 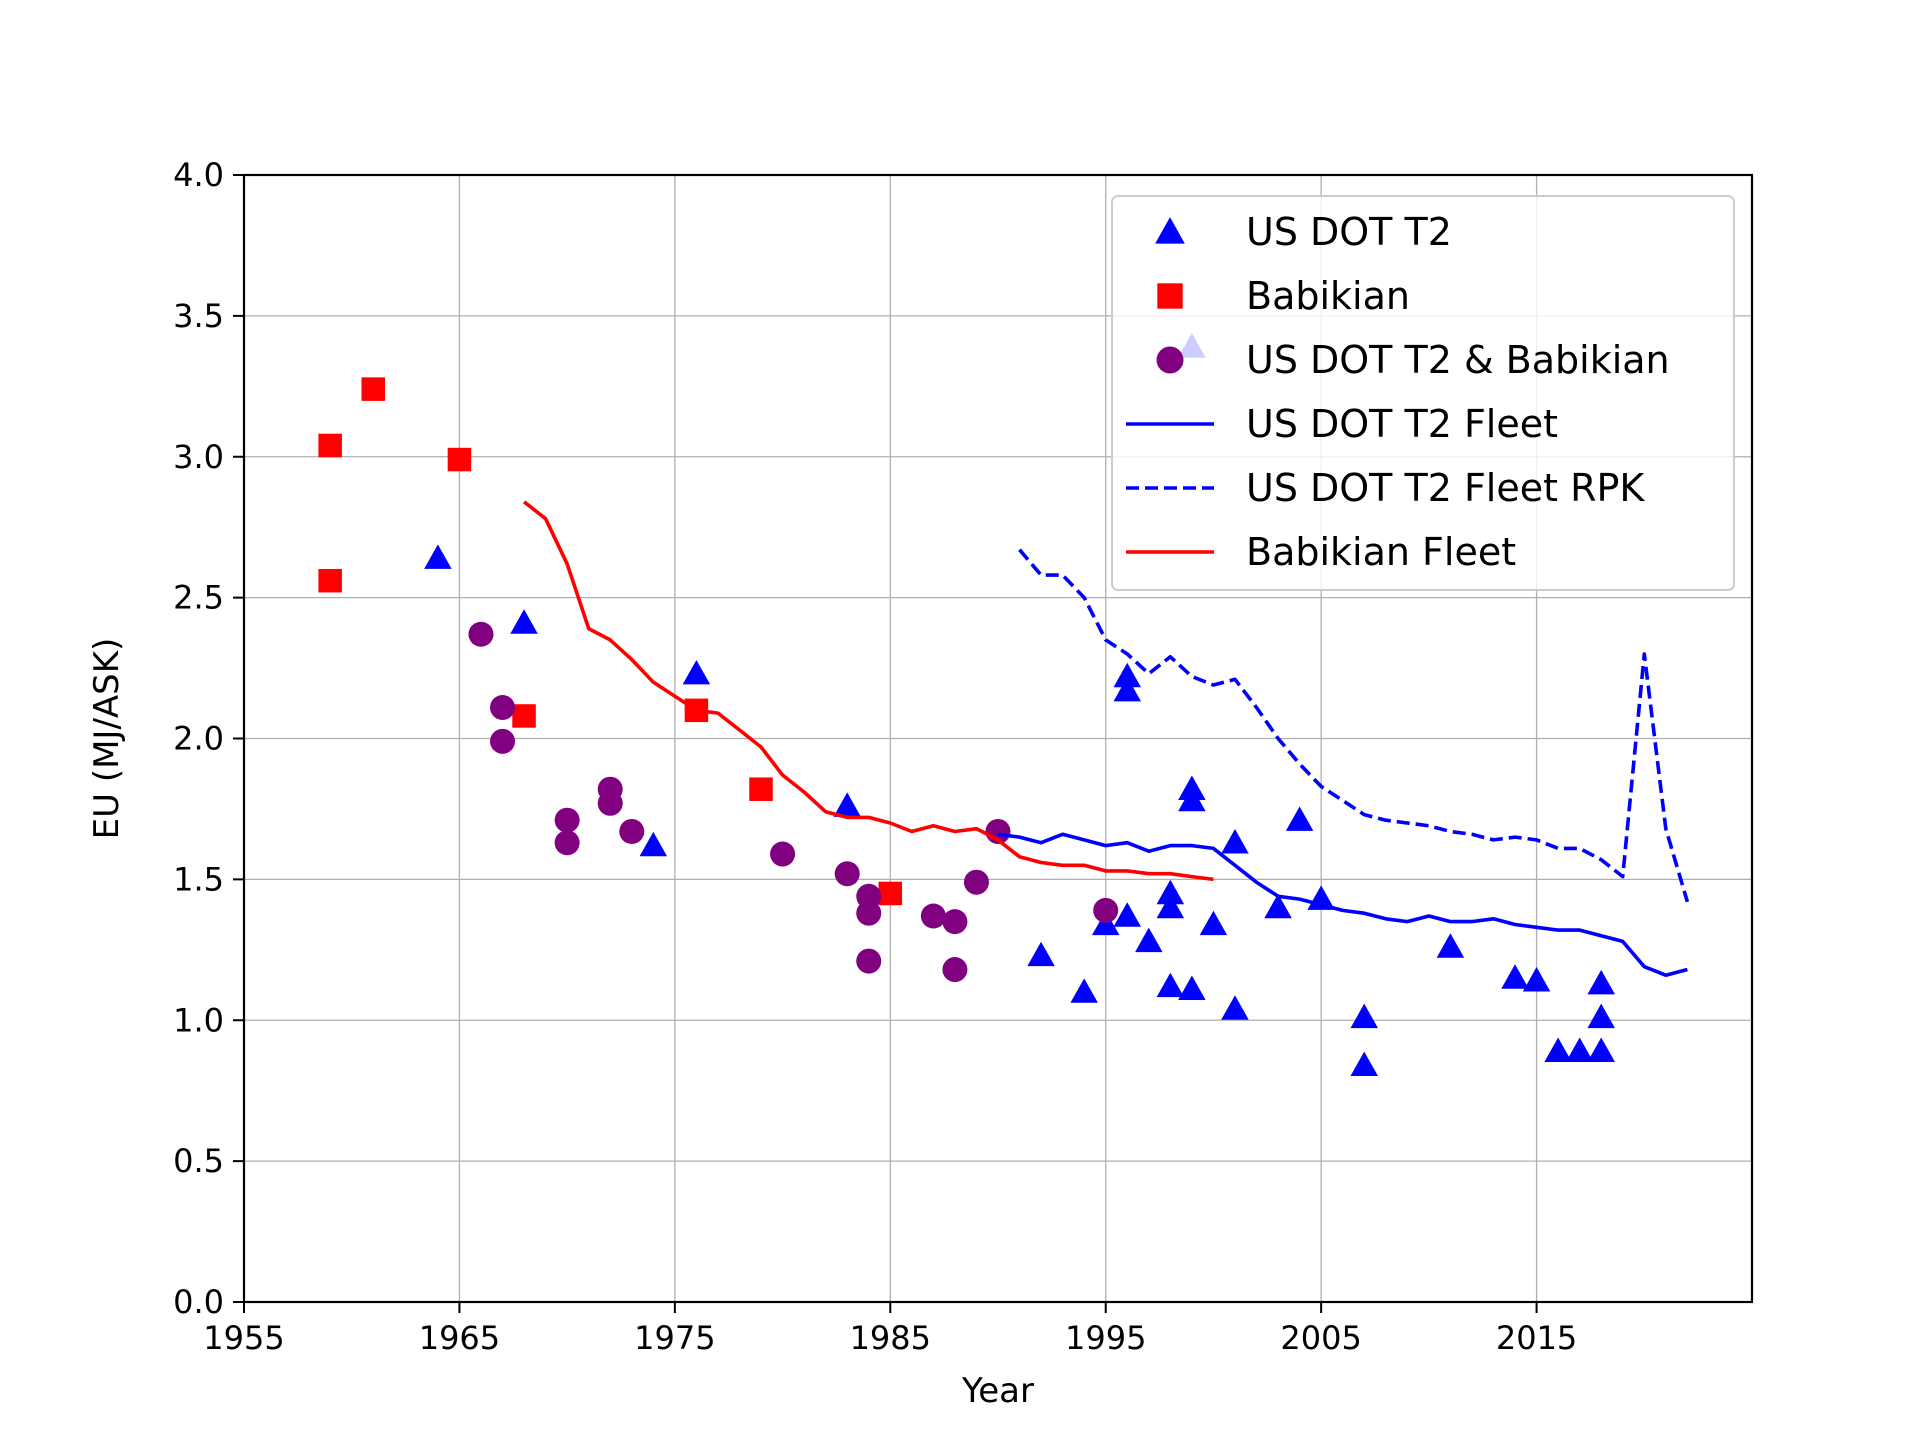 I want to click on legend-entry: Babikian Fleet, so click(x=1321, y=552).